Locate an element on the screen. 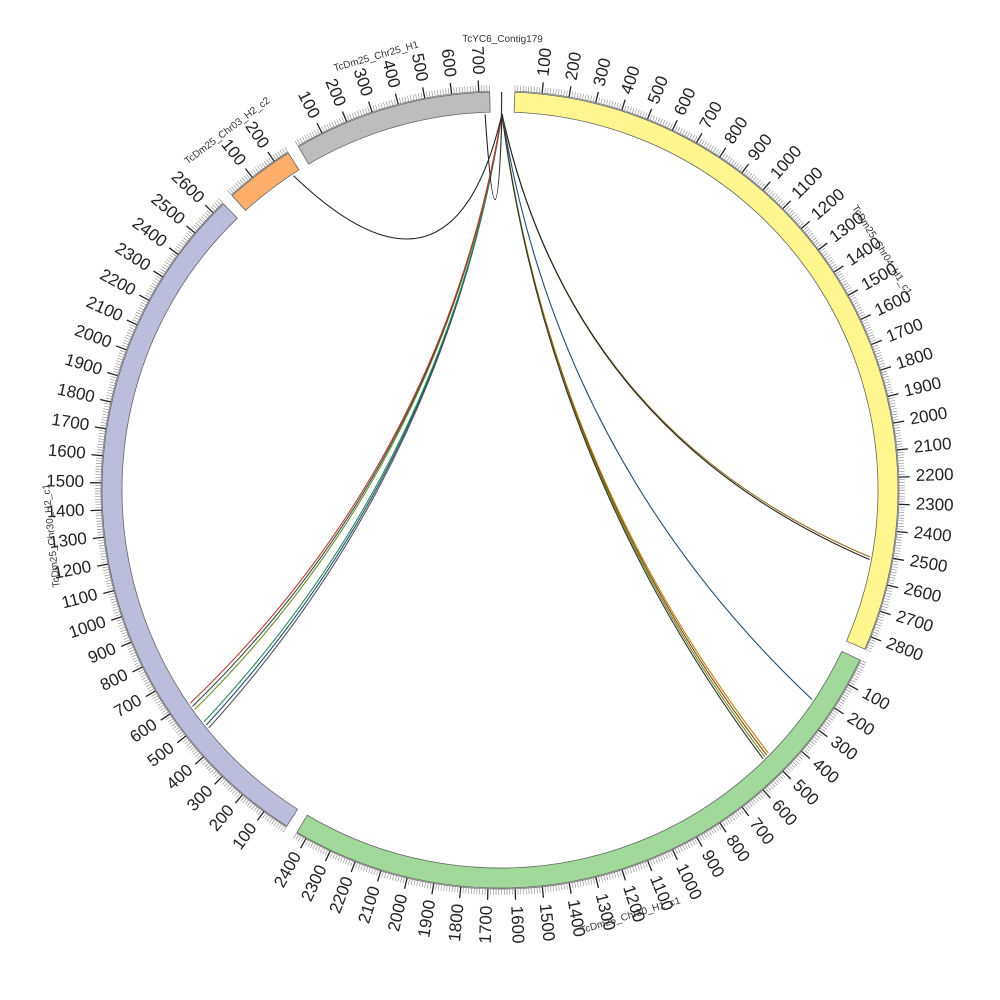 Image resolution: width=1000 pixels, height=1000 pixels. tick-label-tcdm25-chr04-h1-c1-600: 600 is located at coordinates (684, 102).